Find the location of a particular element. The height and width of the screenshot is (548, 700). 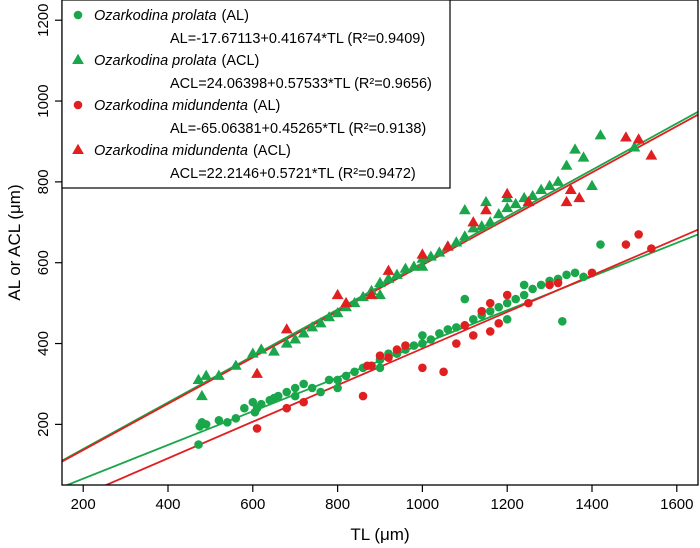

legend-label-om_al: Ozarkodina midundenta (AL) is located at coordinates (187, 106).